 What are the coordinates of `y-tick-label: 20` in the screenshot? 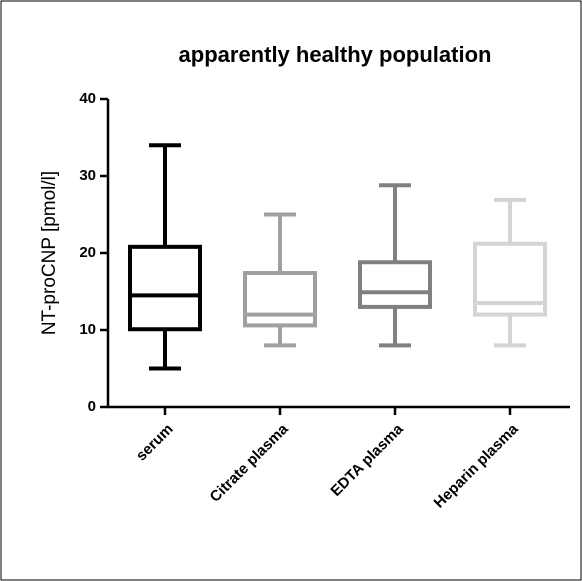 It's located at (87, 252).